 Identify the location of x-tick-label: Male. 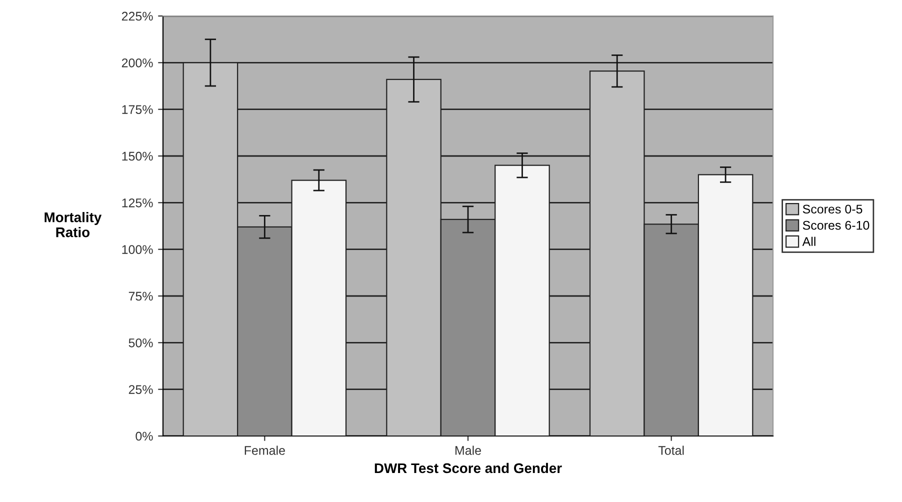
(468, 450).